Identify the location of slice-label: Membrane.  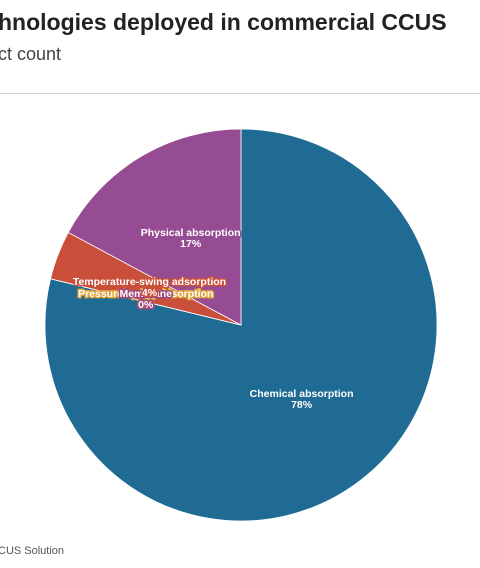
(146, 294).